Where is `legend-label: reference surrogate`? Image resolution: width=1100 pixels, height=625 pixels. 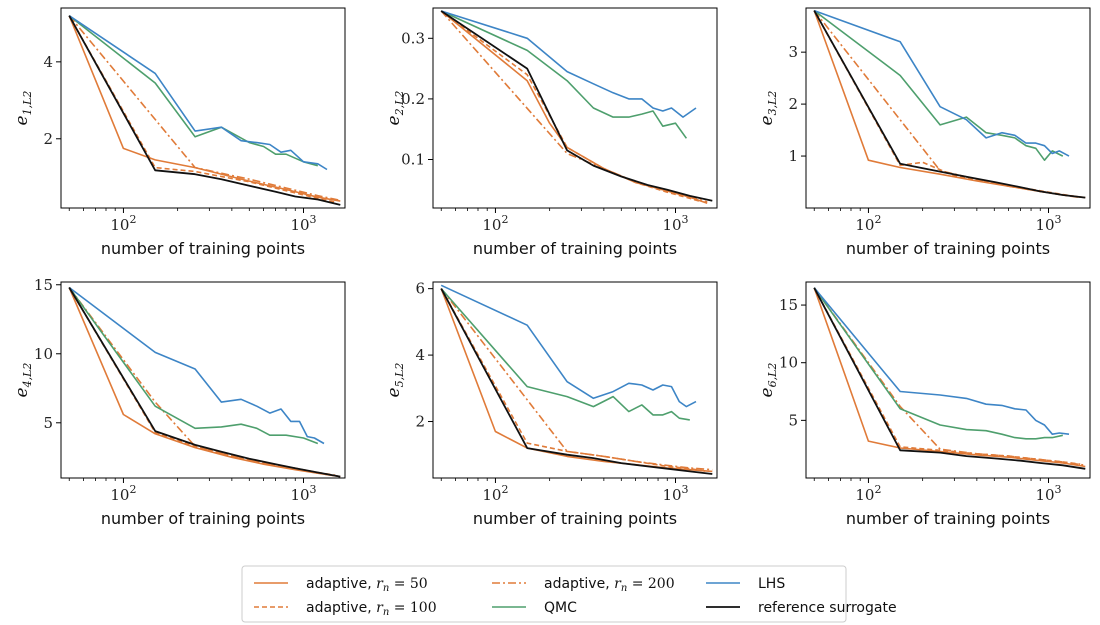 legend-label: reference surrogate is located at coordinates (827, 608).